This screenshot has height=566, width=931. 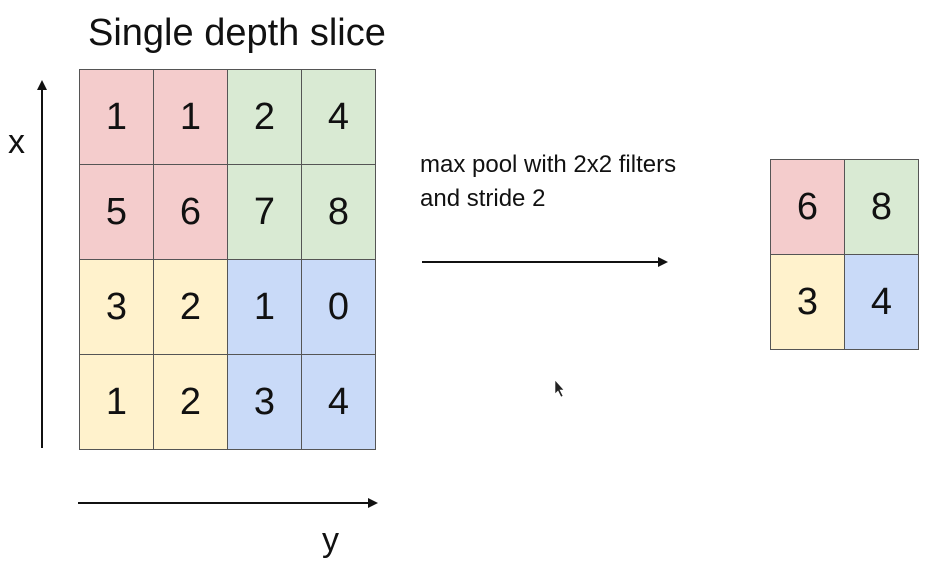 What do you see at coordinates (265, 307) in the screenshot?
I see `input-cell-r2-c2: 1` at bounding box center [265, 307].